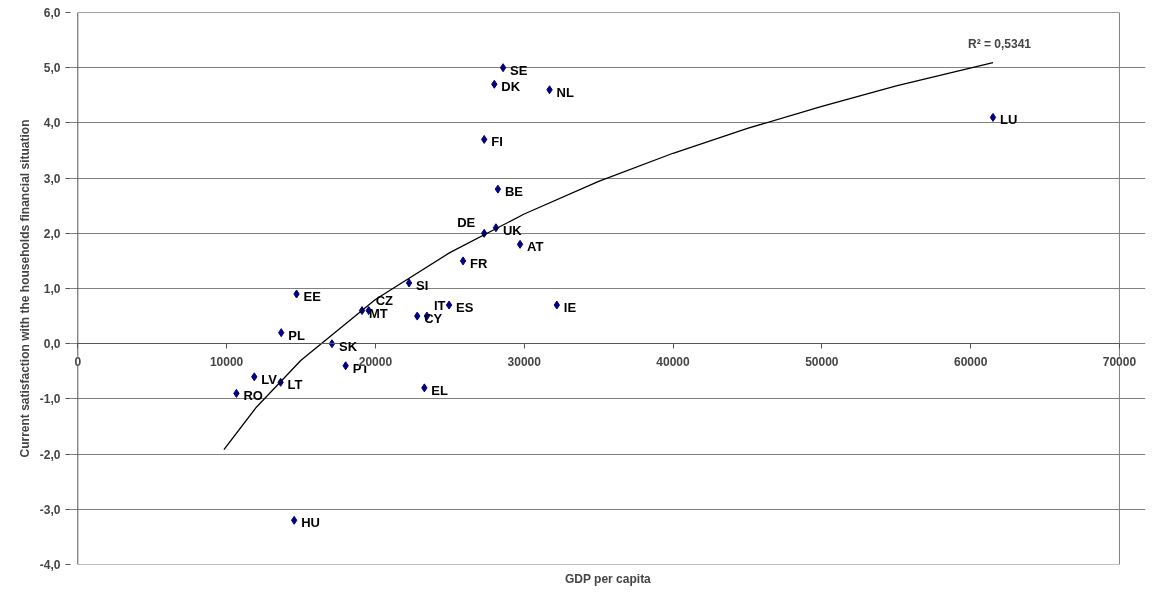 This screenshot has width=1160, height=600. I want to click on y-tick-label: 5,0, so click(52, 68).